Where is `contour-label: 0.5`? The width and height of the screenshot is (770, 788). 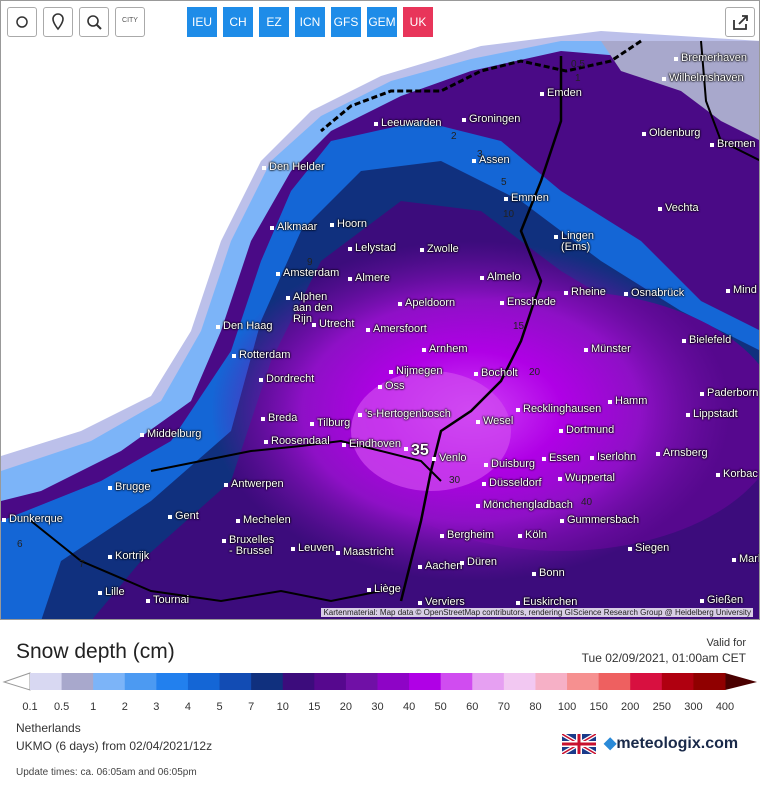 contour-label: 0.5 is located at coordinates (578, 64).